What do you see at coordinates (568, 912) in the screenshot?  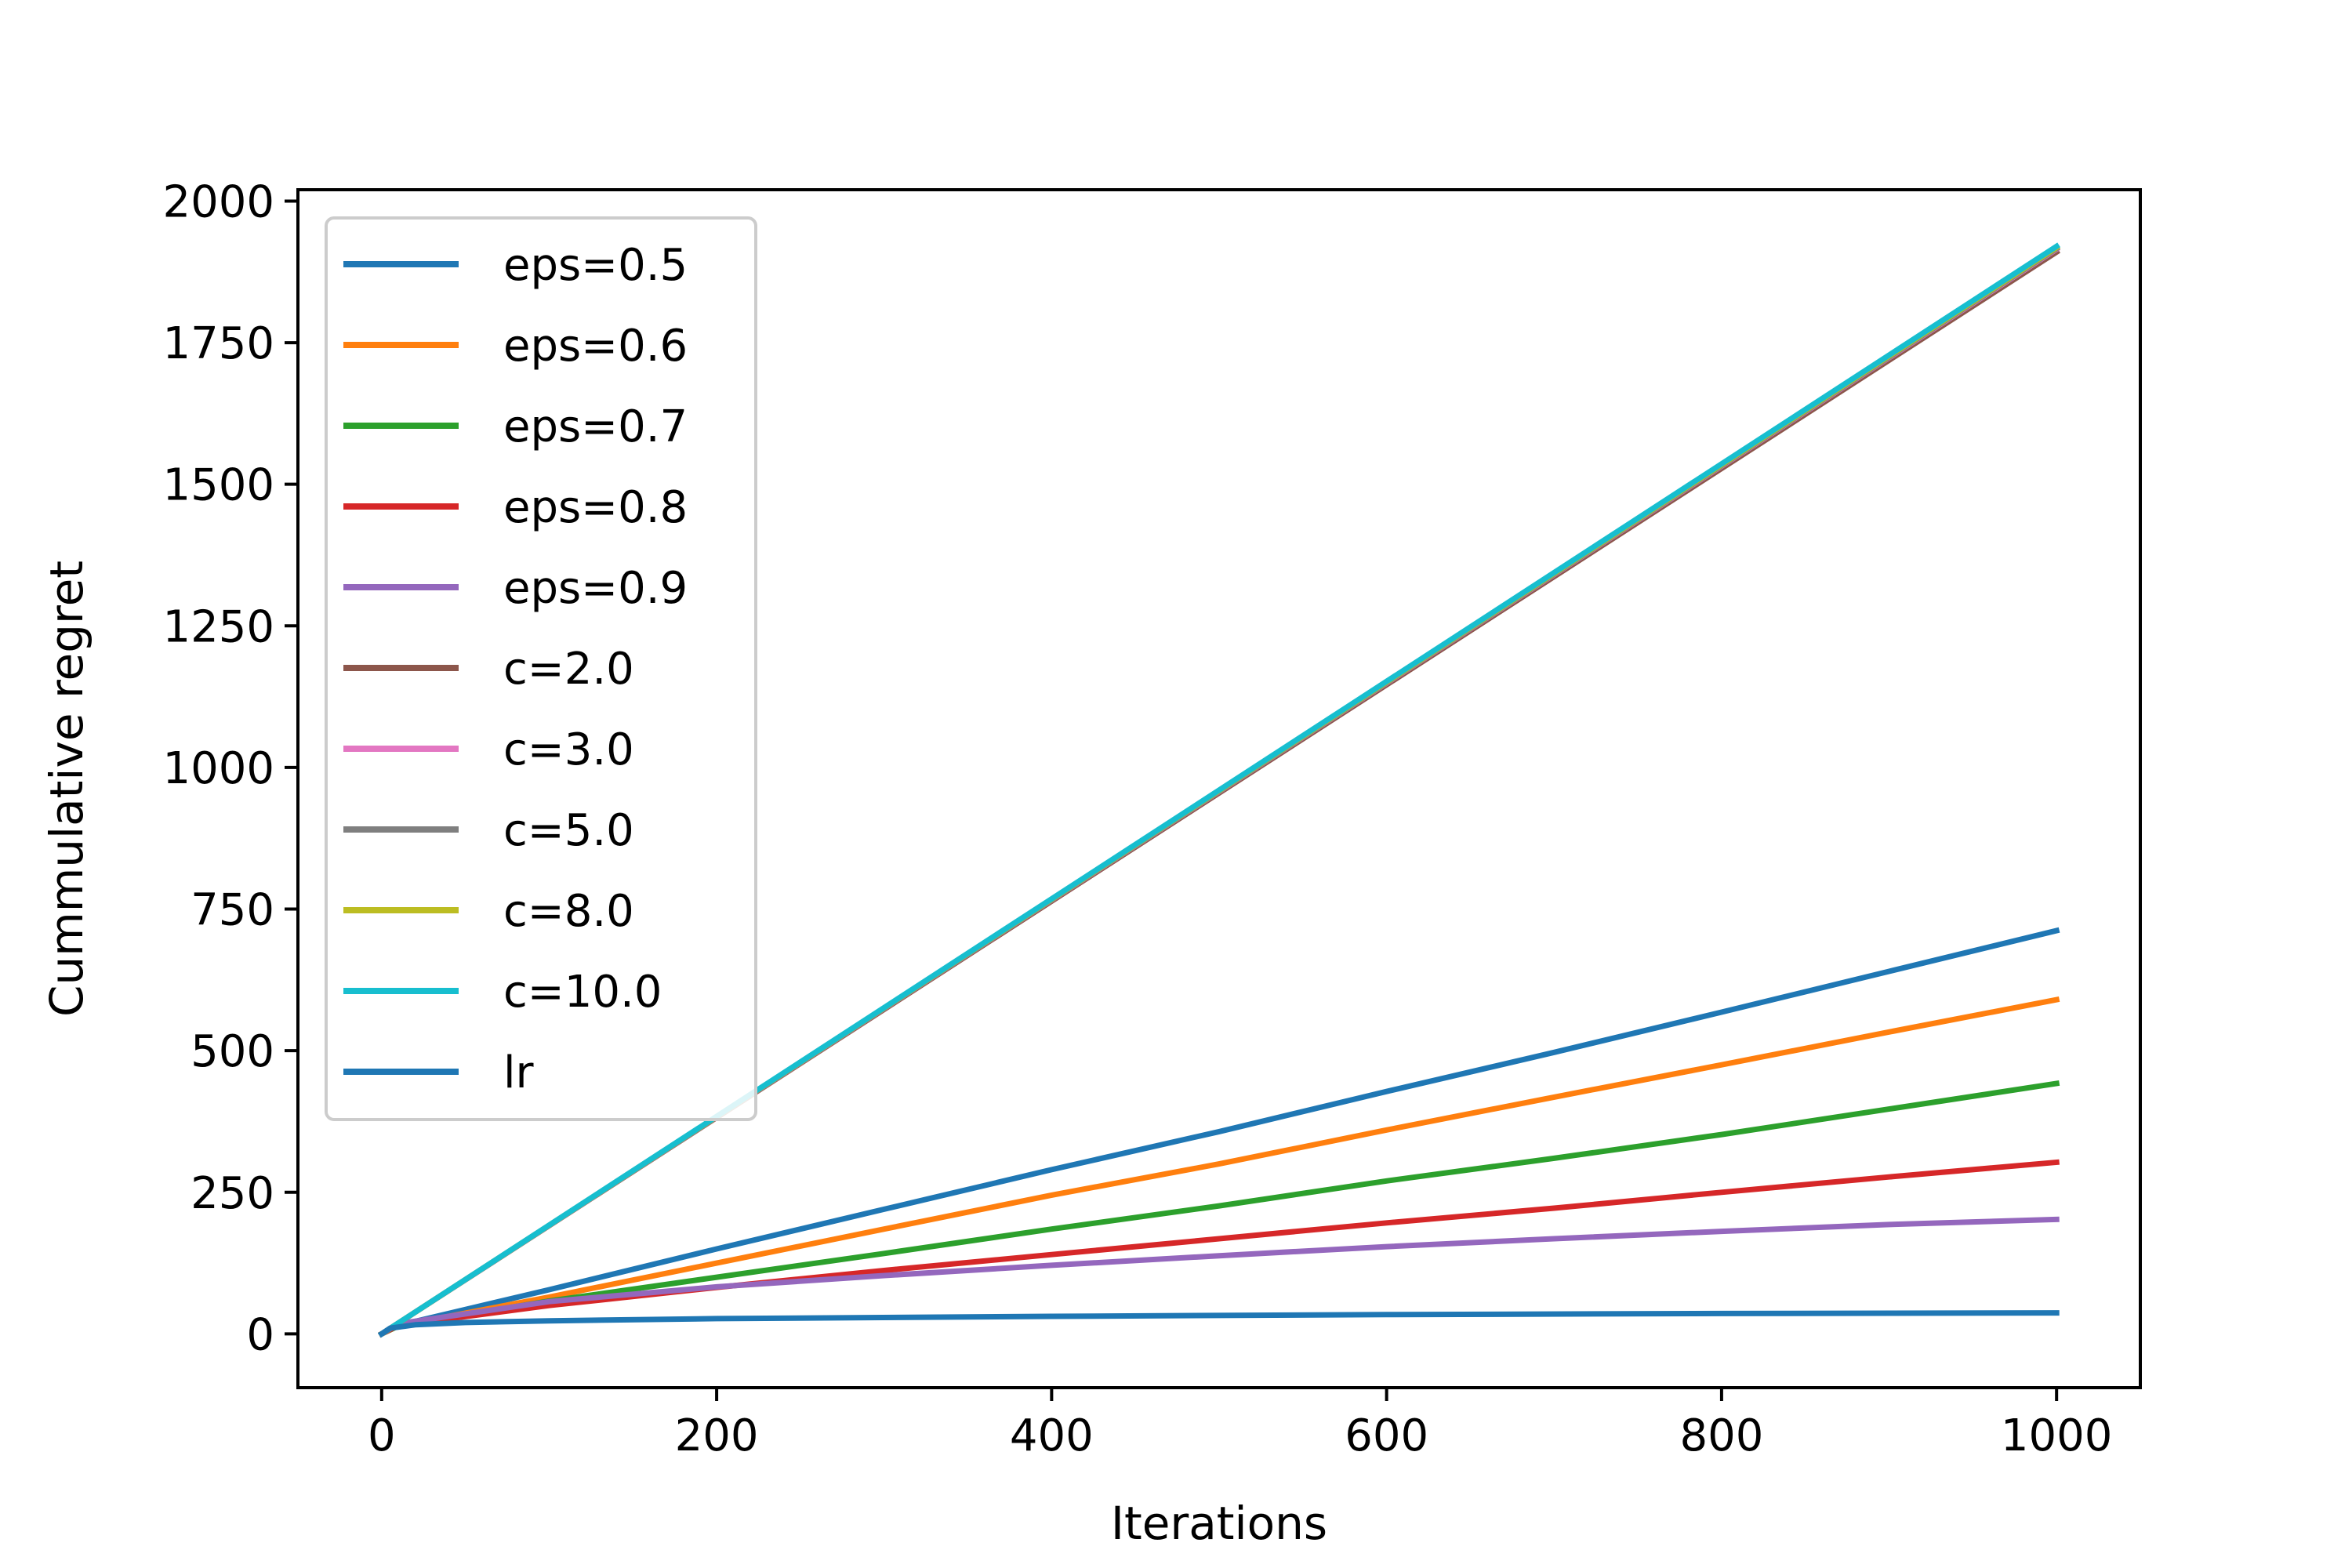 I see `legend-label-c=8.0: c=8.0` at bounding box center [568, 912].